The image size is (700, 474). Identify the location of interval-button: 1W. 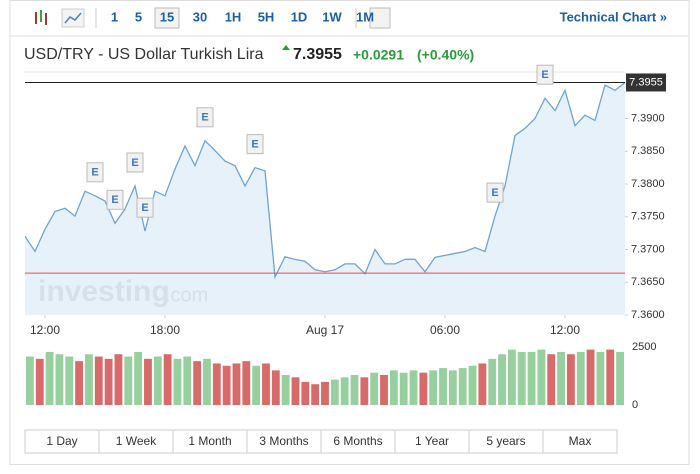
(332, 16).